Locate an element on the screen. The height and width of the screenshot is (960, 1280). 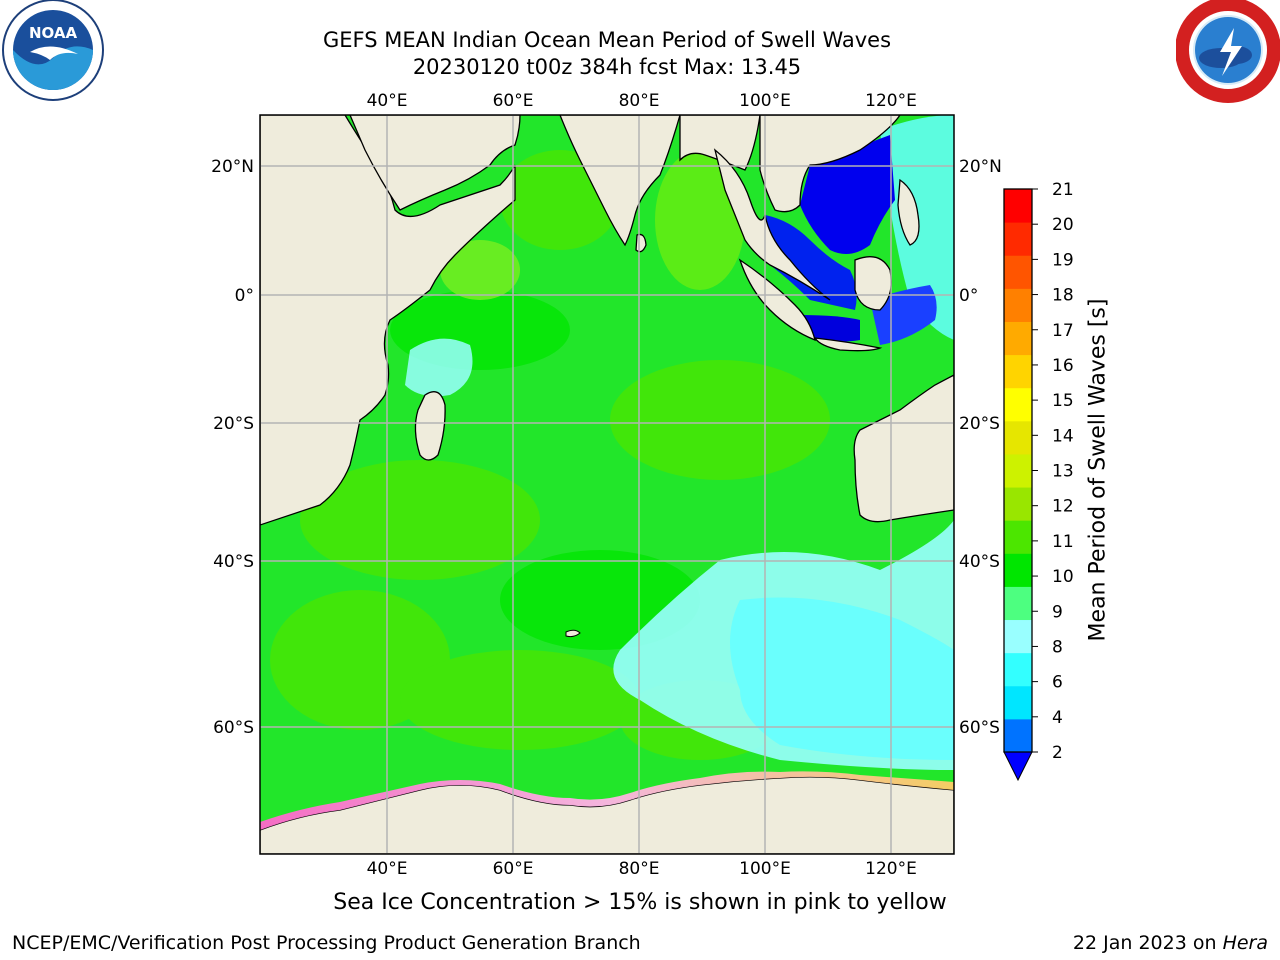
java-land is located at coordinates (848, 344).